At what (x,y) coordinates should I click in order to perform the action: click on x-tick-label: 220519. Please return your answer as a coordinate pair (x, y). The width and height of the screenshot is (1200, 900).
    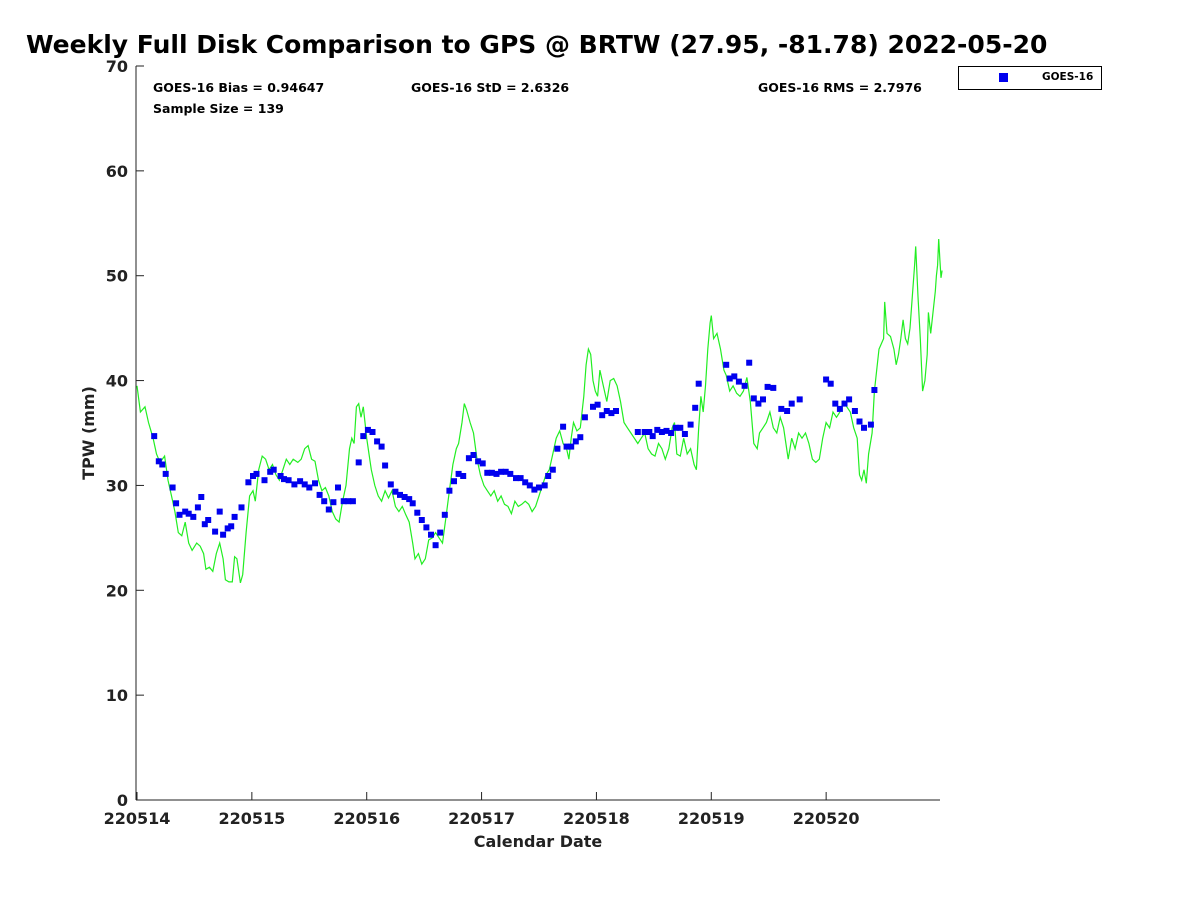
    Looking at the image, I should click on (711, 818).